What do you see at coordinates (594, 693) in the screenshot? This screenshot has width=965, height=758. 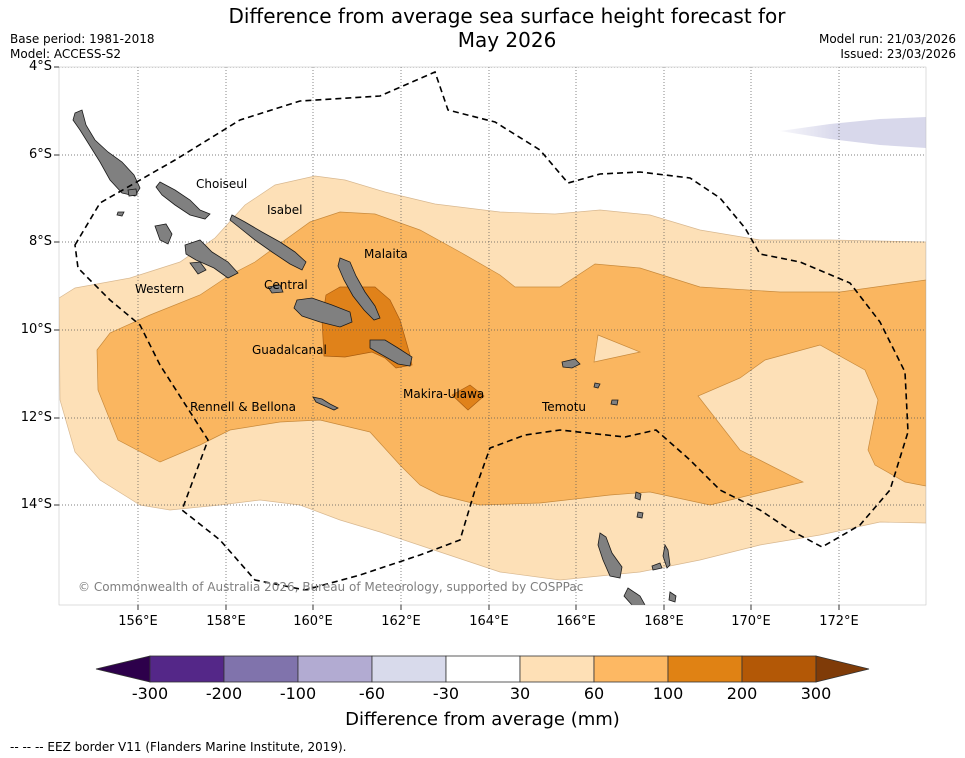 I see `colorbar-tick-60: 60` at bounding box center [594, 693].